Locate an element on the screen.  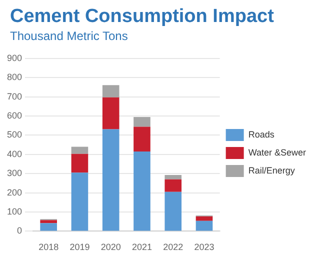
chart-subtitle: Thousand Metric Tons is located at coordinates (69, 36).